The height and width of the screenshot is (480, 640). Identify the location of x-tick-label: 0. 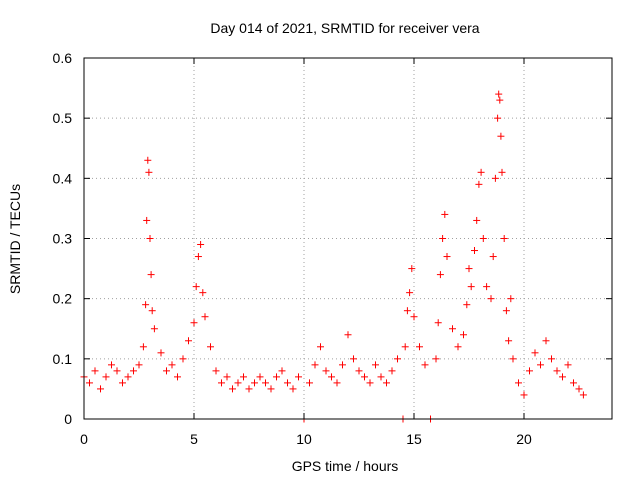
(84, 439).